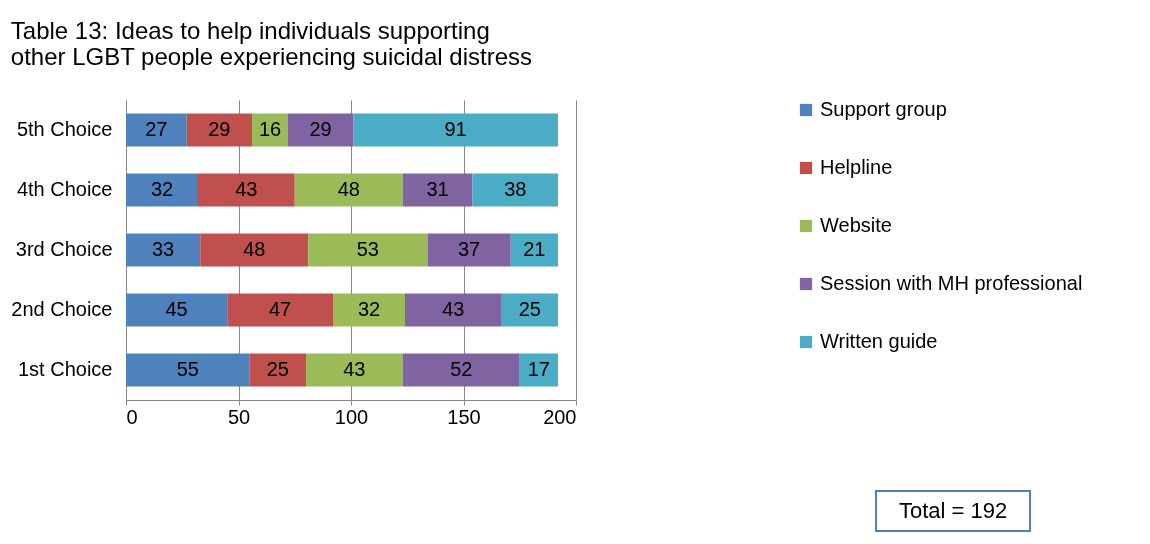 The image size is (1150, 544). Describe the element at coordinates (156, 129) in the screenshot. I see `data-label: 27` at that location.